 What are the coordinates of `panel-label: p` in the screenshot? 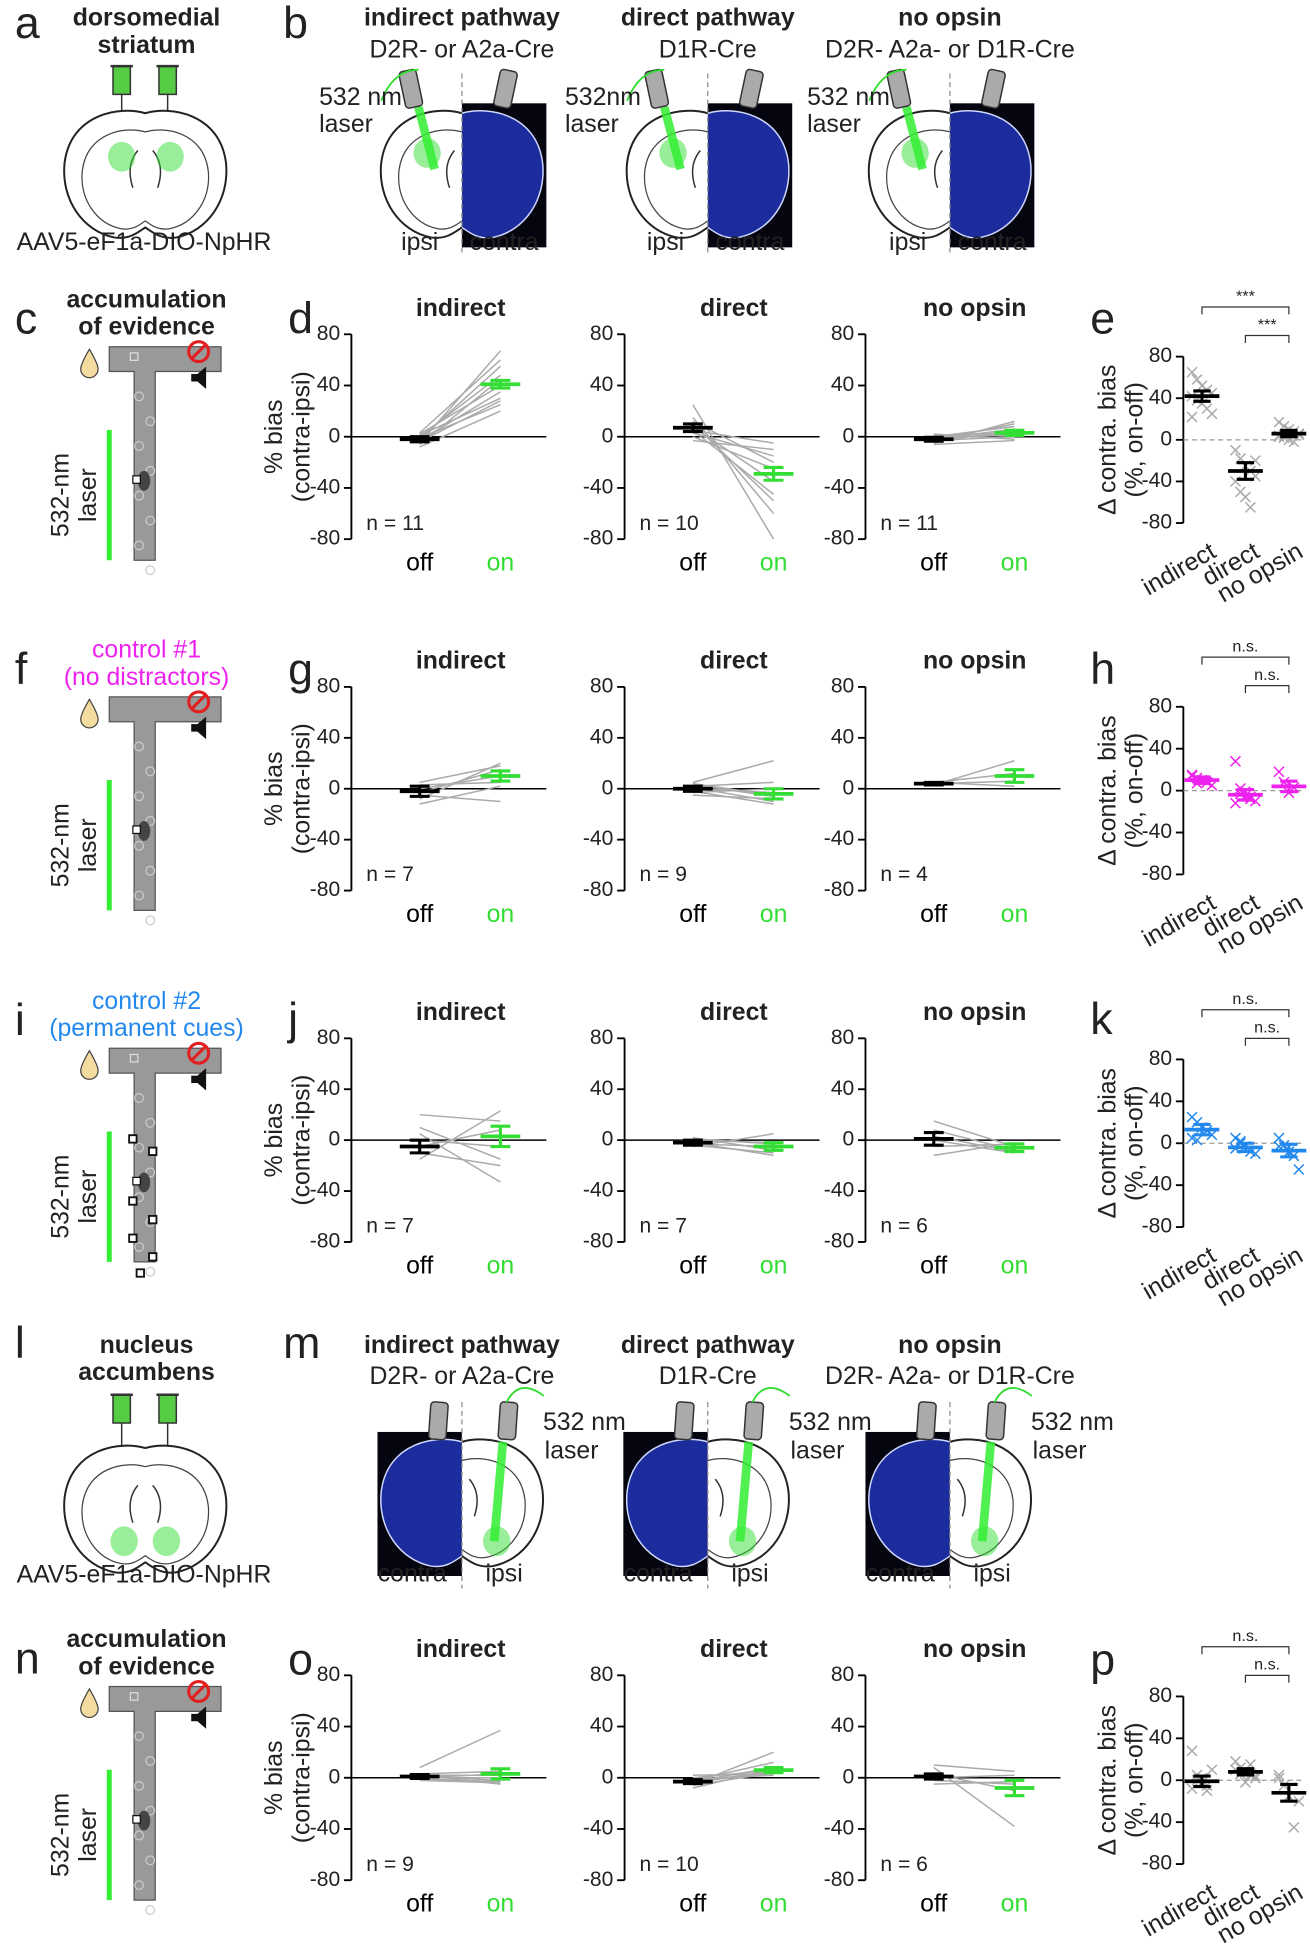 It's located at (1102, 1660).